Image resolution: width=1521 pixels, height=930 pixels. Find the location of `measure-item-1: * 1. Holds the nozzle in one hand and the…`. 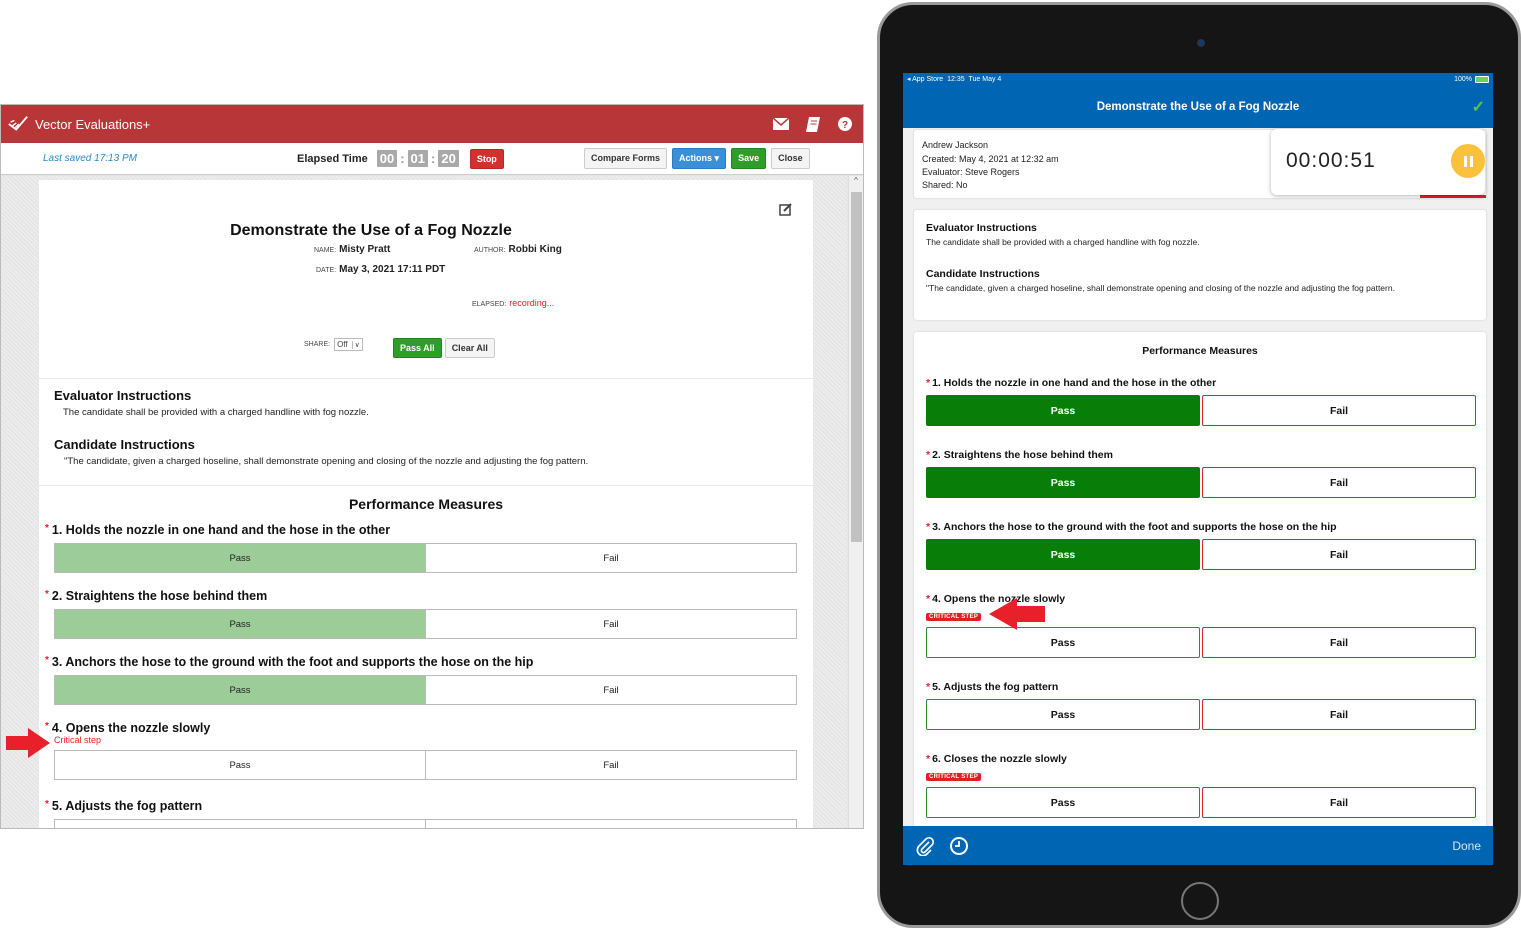

measure-item-1: * 1. Holds the nozzle in one hand and the… is located at coordinates (1201, 401).